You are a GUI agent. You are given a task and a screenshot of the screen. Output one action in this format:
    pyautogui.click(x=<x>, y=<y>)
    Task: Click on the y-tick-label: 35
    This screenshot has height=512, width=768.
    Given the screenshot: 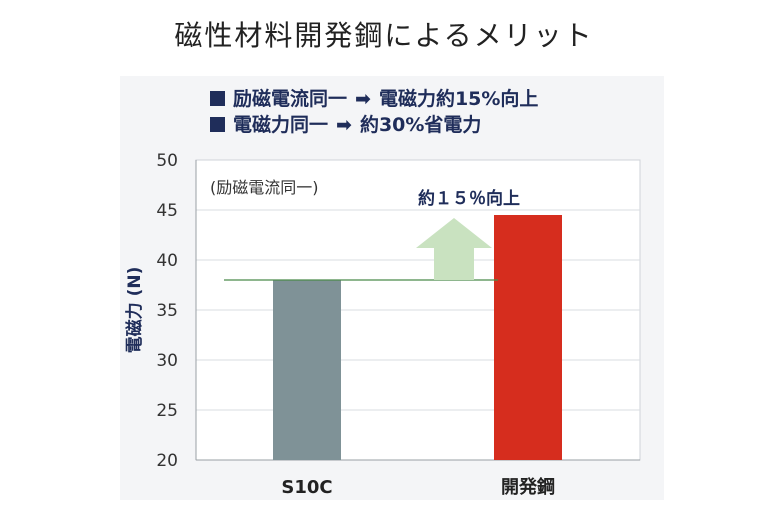 What is the action you would take?
    pyautogui.click(x=167, y=311)
    